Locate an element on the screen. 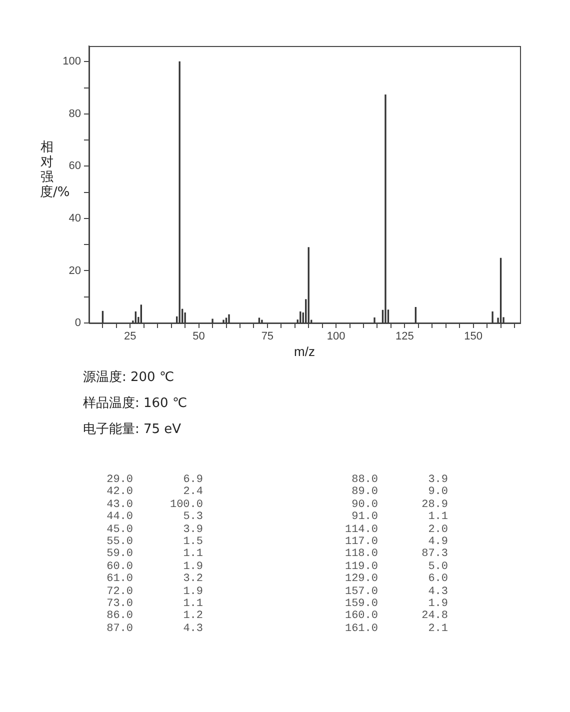 Image resolution: width=570 pixels, height=712 pixels. x-tick-label: 50 is located at coordinates (198, 336).